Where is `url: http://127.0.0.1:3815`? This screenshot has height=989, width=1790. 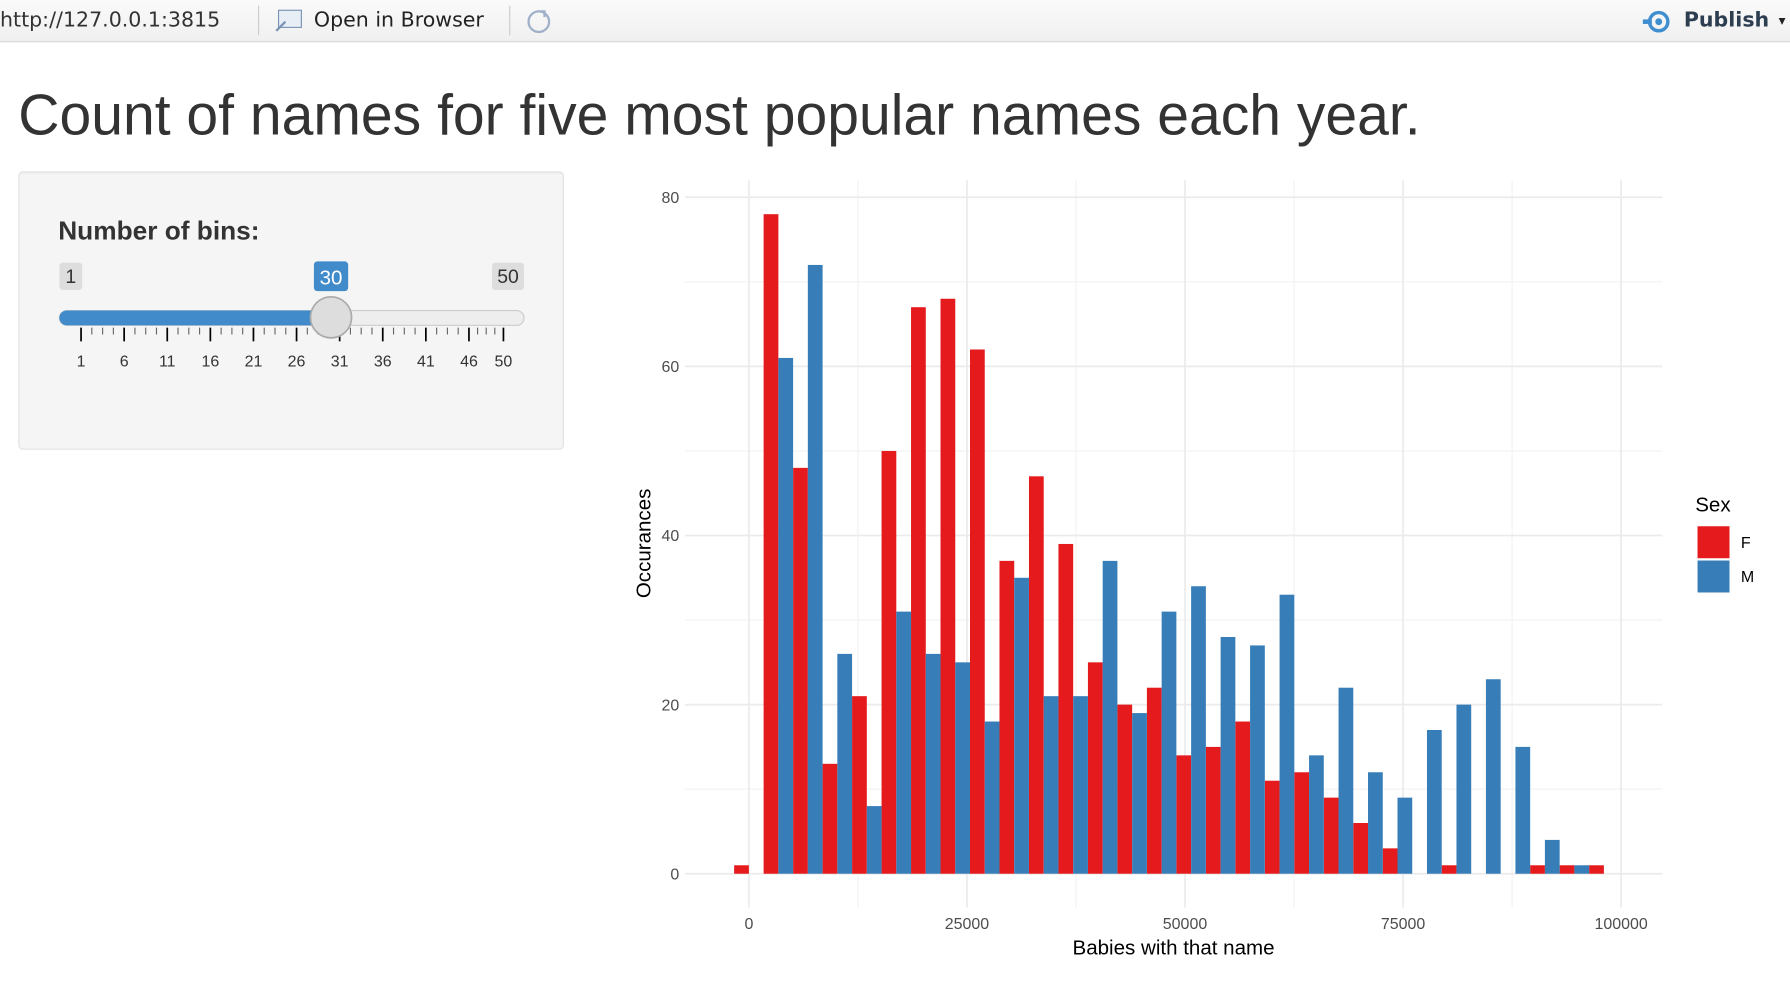
url: http://127.0.0.1:3815 is located at coordinates (110, 19).